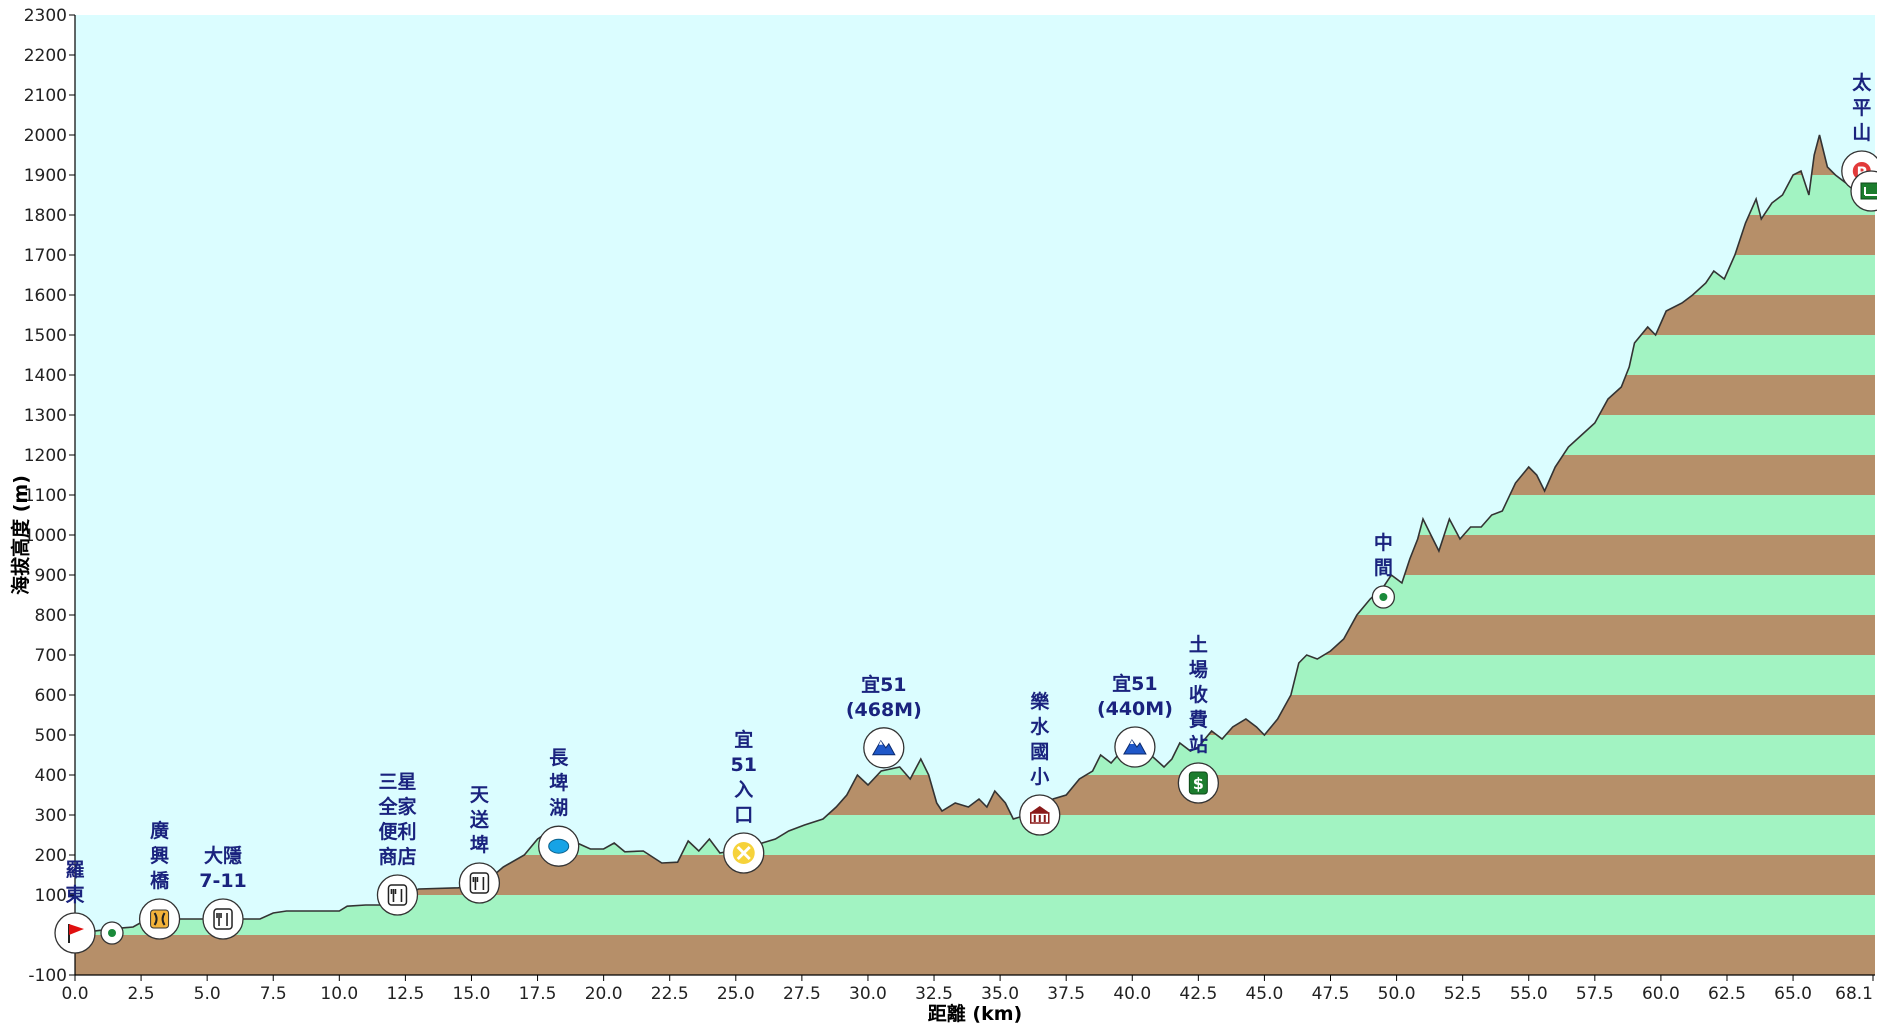 The width and height of the screenshot is (1877, 1028). I want to click on y-axis-title: 海拔高度 (m), so click(20, 535).